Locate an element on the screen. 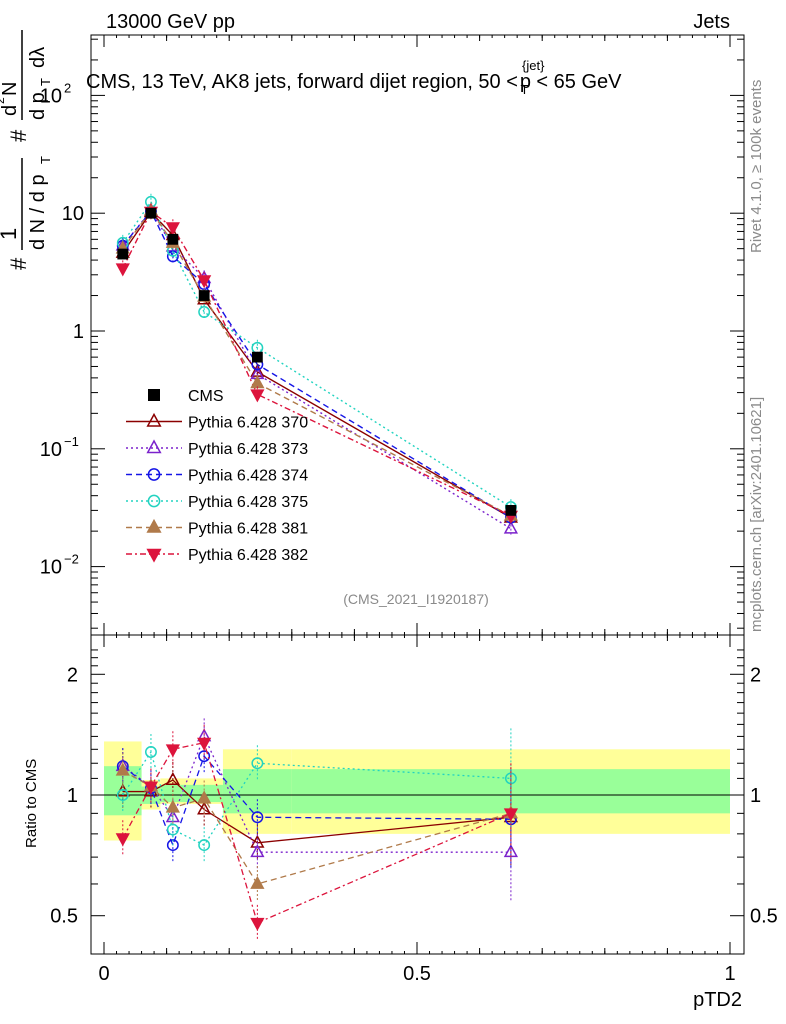 This screenshot has width=786, height=1024. y-label-two: 2 is located at coordinates (3, 100).